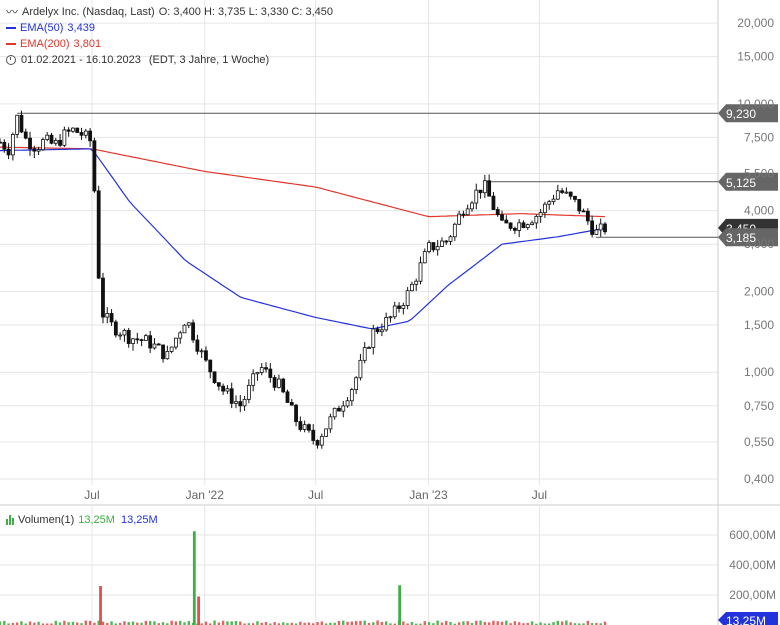  I want to click on legend-ema50-row: EMA(50) 3,439, so click(169, 28).